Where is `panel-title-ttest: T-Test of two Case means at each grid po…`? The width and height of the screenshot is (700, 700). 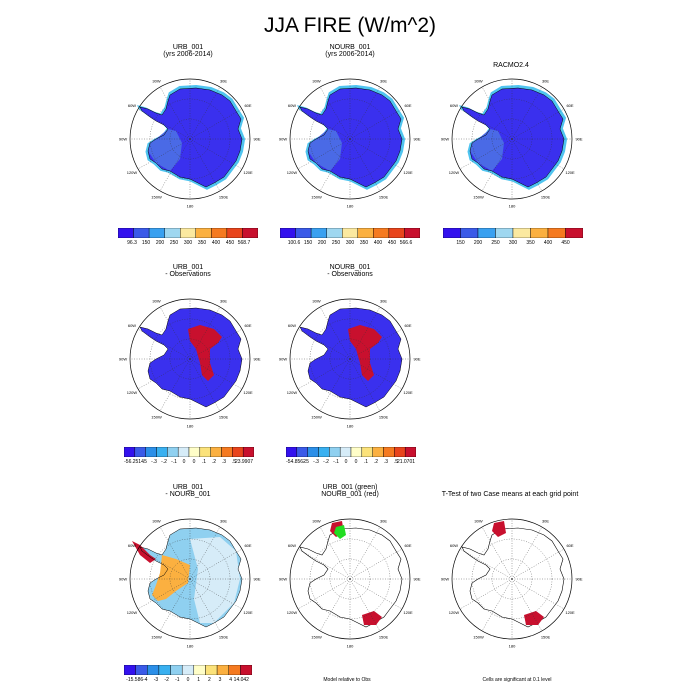 panel-title-ttest: T-Test of two Case means at each grid po… is located at coordinates (510, 494).